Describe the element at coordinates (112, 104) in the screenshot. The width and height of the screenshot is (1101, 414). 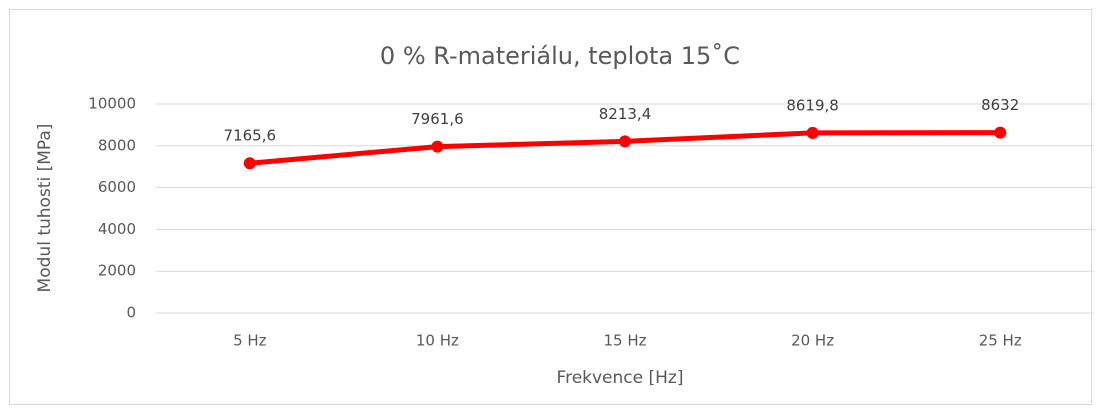
I see `y-tick-label: 10000` at that location.